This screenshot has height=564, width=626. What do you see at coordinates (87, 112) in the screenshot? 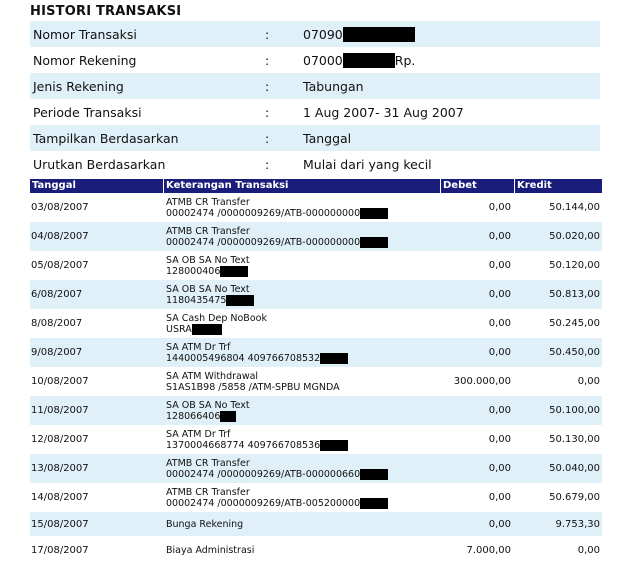
I see `info-label: Periode Transaksi` at bounding box center [87, 112].